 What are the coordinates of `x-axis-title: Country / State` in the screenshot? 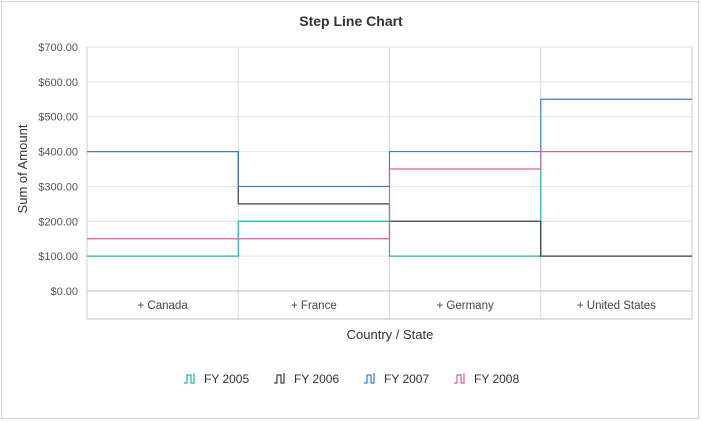 It's located at (390, 334).